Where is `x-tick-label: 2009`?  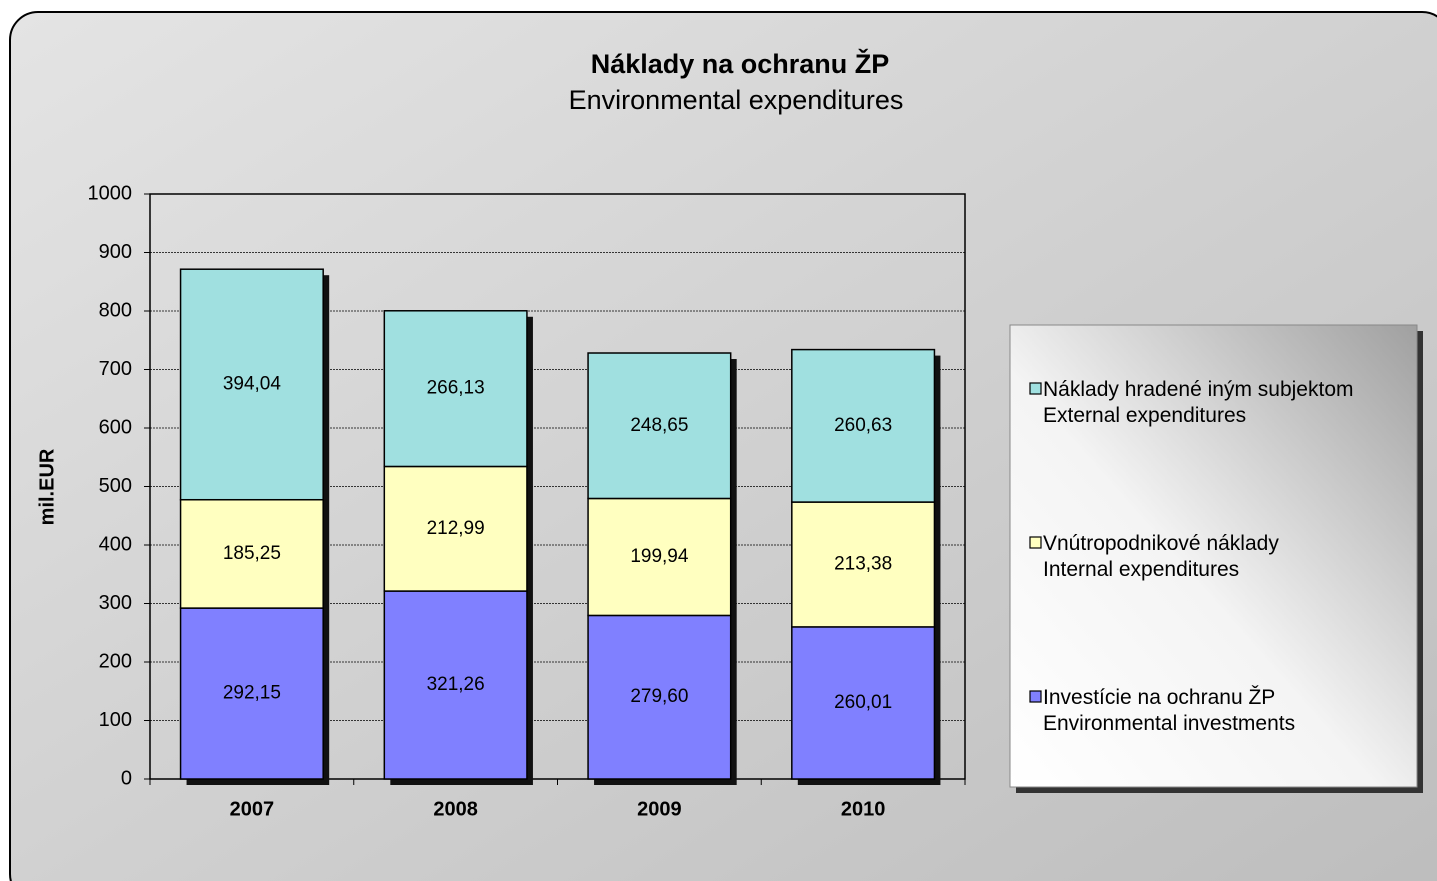 x-tick-label: 2009 is located at coordinates (659, 809).